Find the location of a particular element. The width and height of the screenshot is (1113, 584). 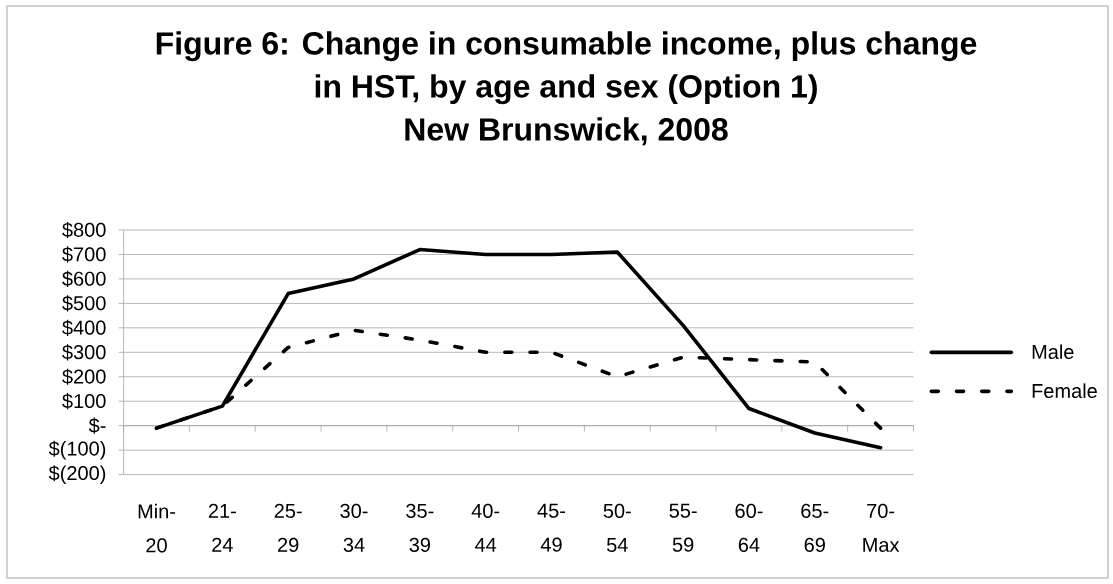

y-tick-label: $700 is located at coordinates (84, 254).